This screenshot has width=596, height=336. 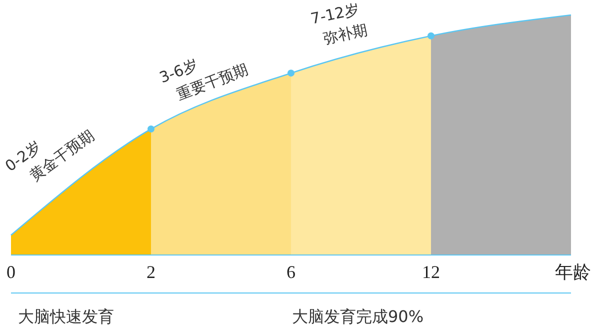 What do you see at coordinates (358, 316) in the screenshot?
I see `text: 大脑发育完成90%` at bounding box center [358, 316].